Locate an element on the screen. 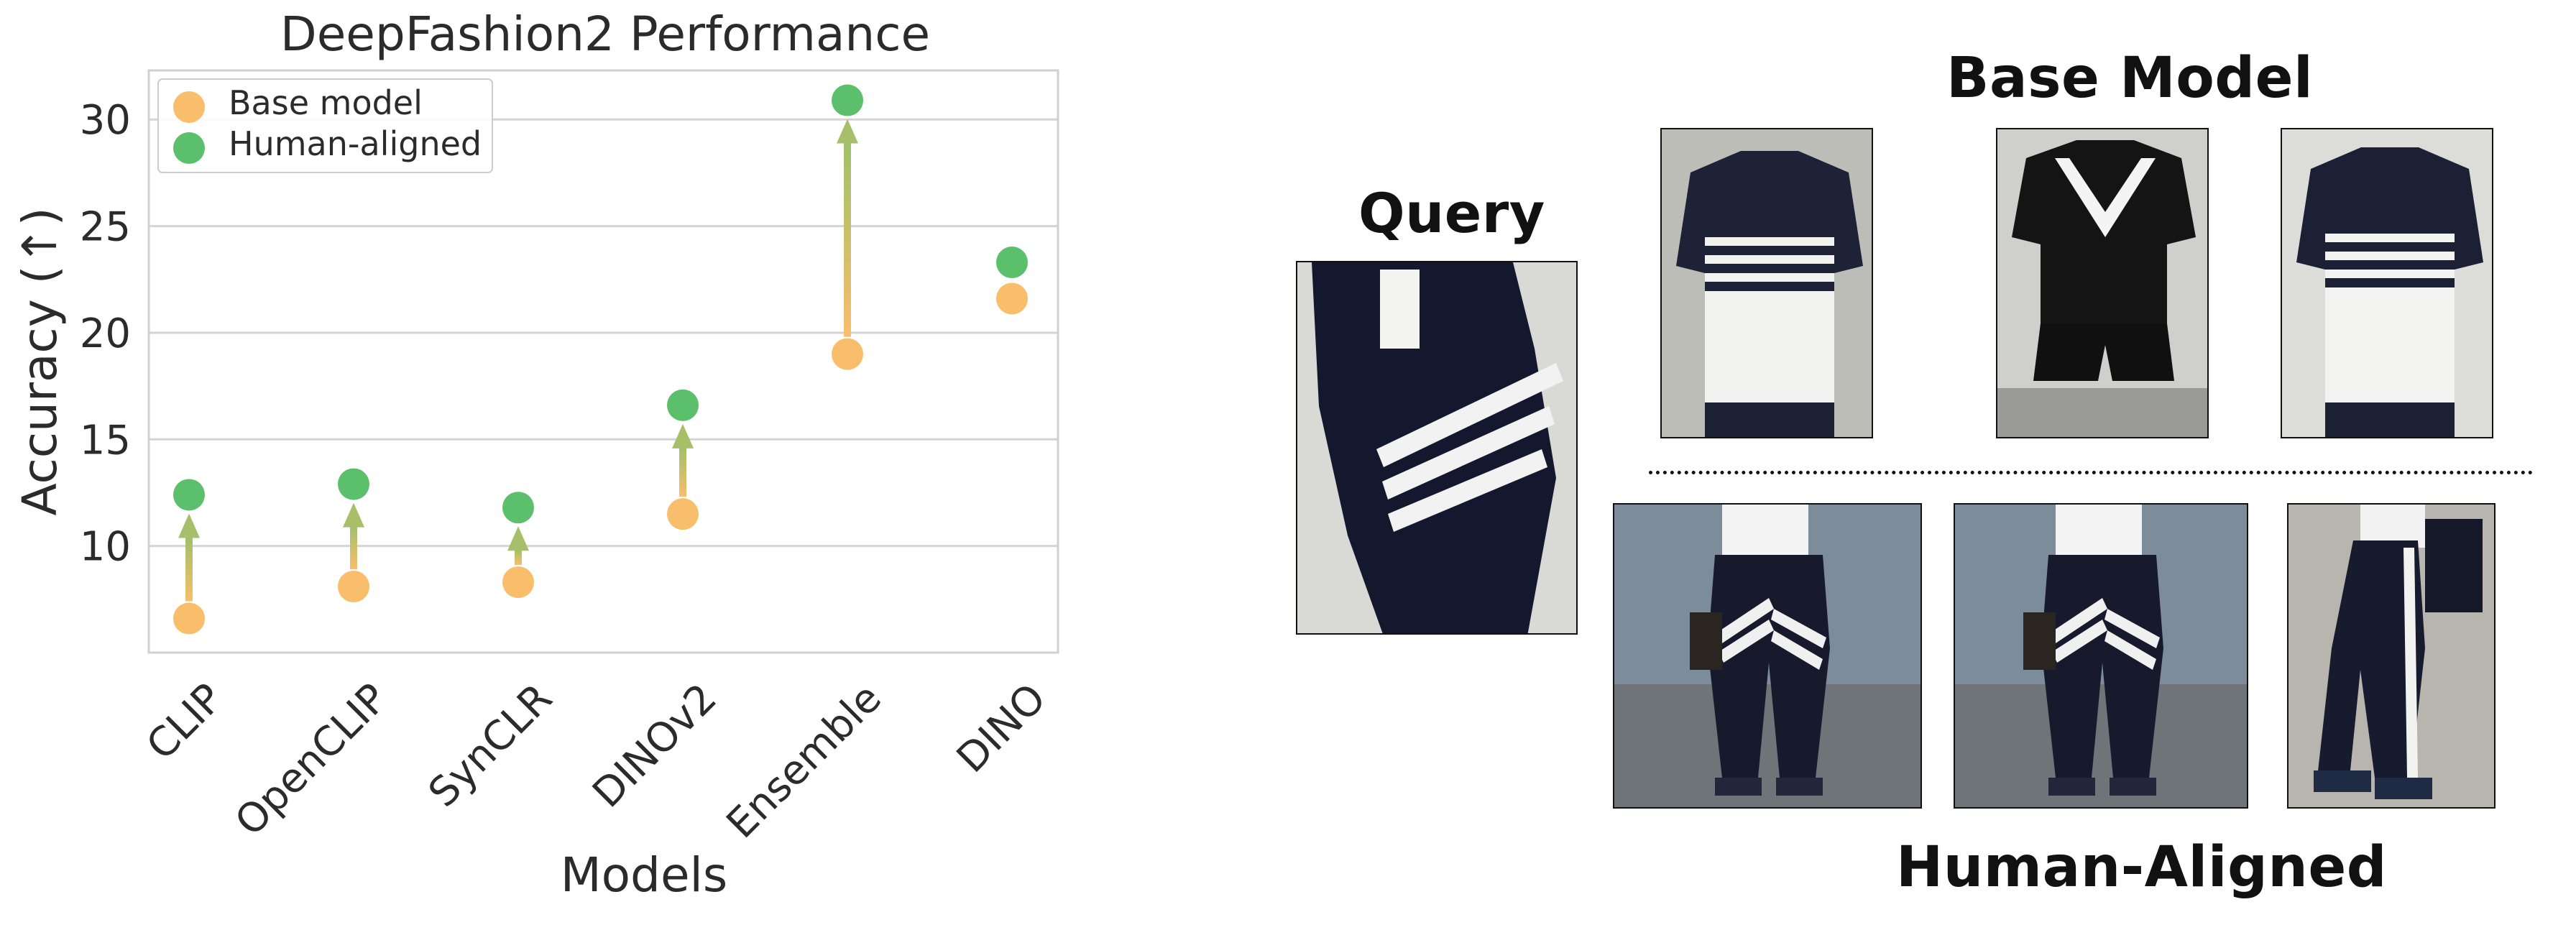  query-title: Query is located at coordinates (1451, 213).